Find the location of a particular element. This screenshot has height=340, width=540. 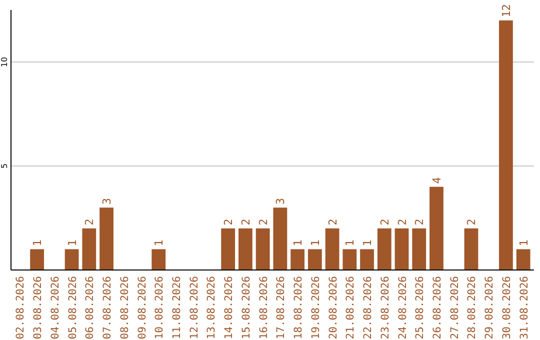

x-tick-label: 31.08.2026 is located at coordinates (524, 308).